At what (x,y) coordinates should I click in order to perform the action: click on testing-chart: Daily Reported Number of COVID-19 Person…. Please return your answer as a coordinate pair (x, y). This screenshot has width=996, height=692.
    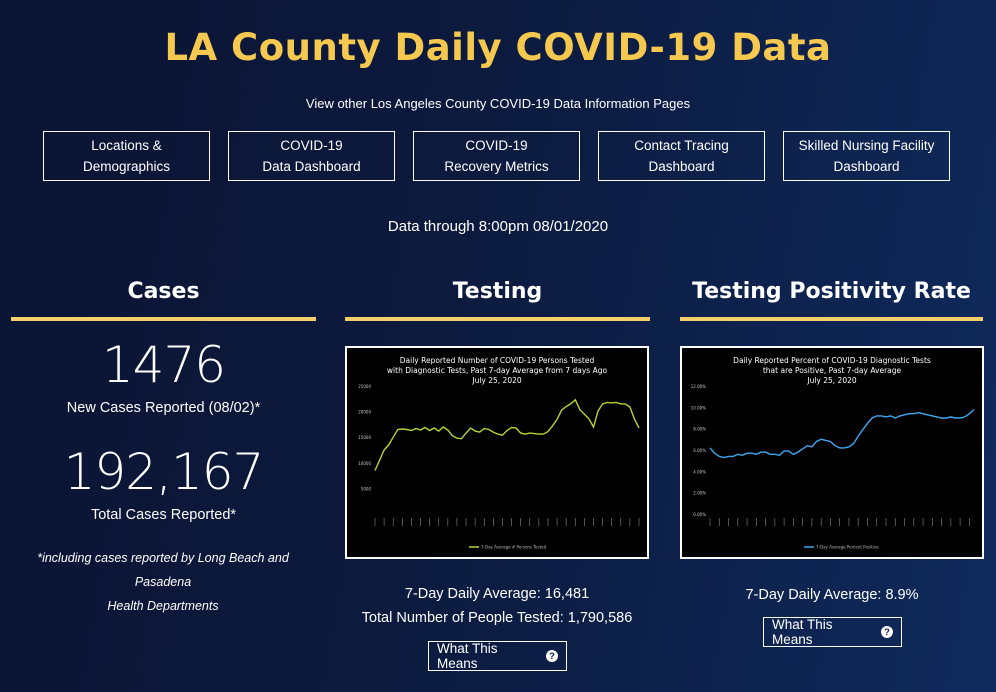
    Looking at the image, I should click on (497, 452).